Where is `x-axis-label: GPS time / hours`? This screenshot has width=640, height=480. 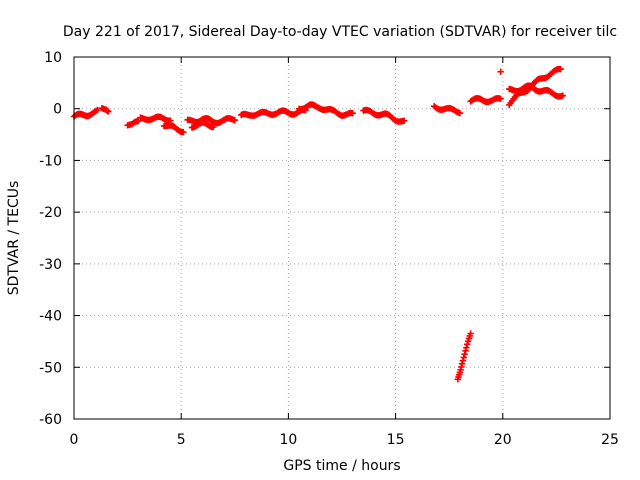 x-axis-label: GPS time / hours is located at coordinates (341, 466).